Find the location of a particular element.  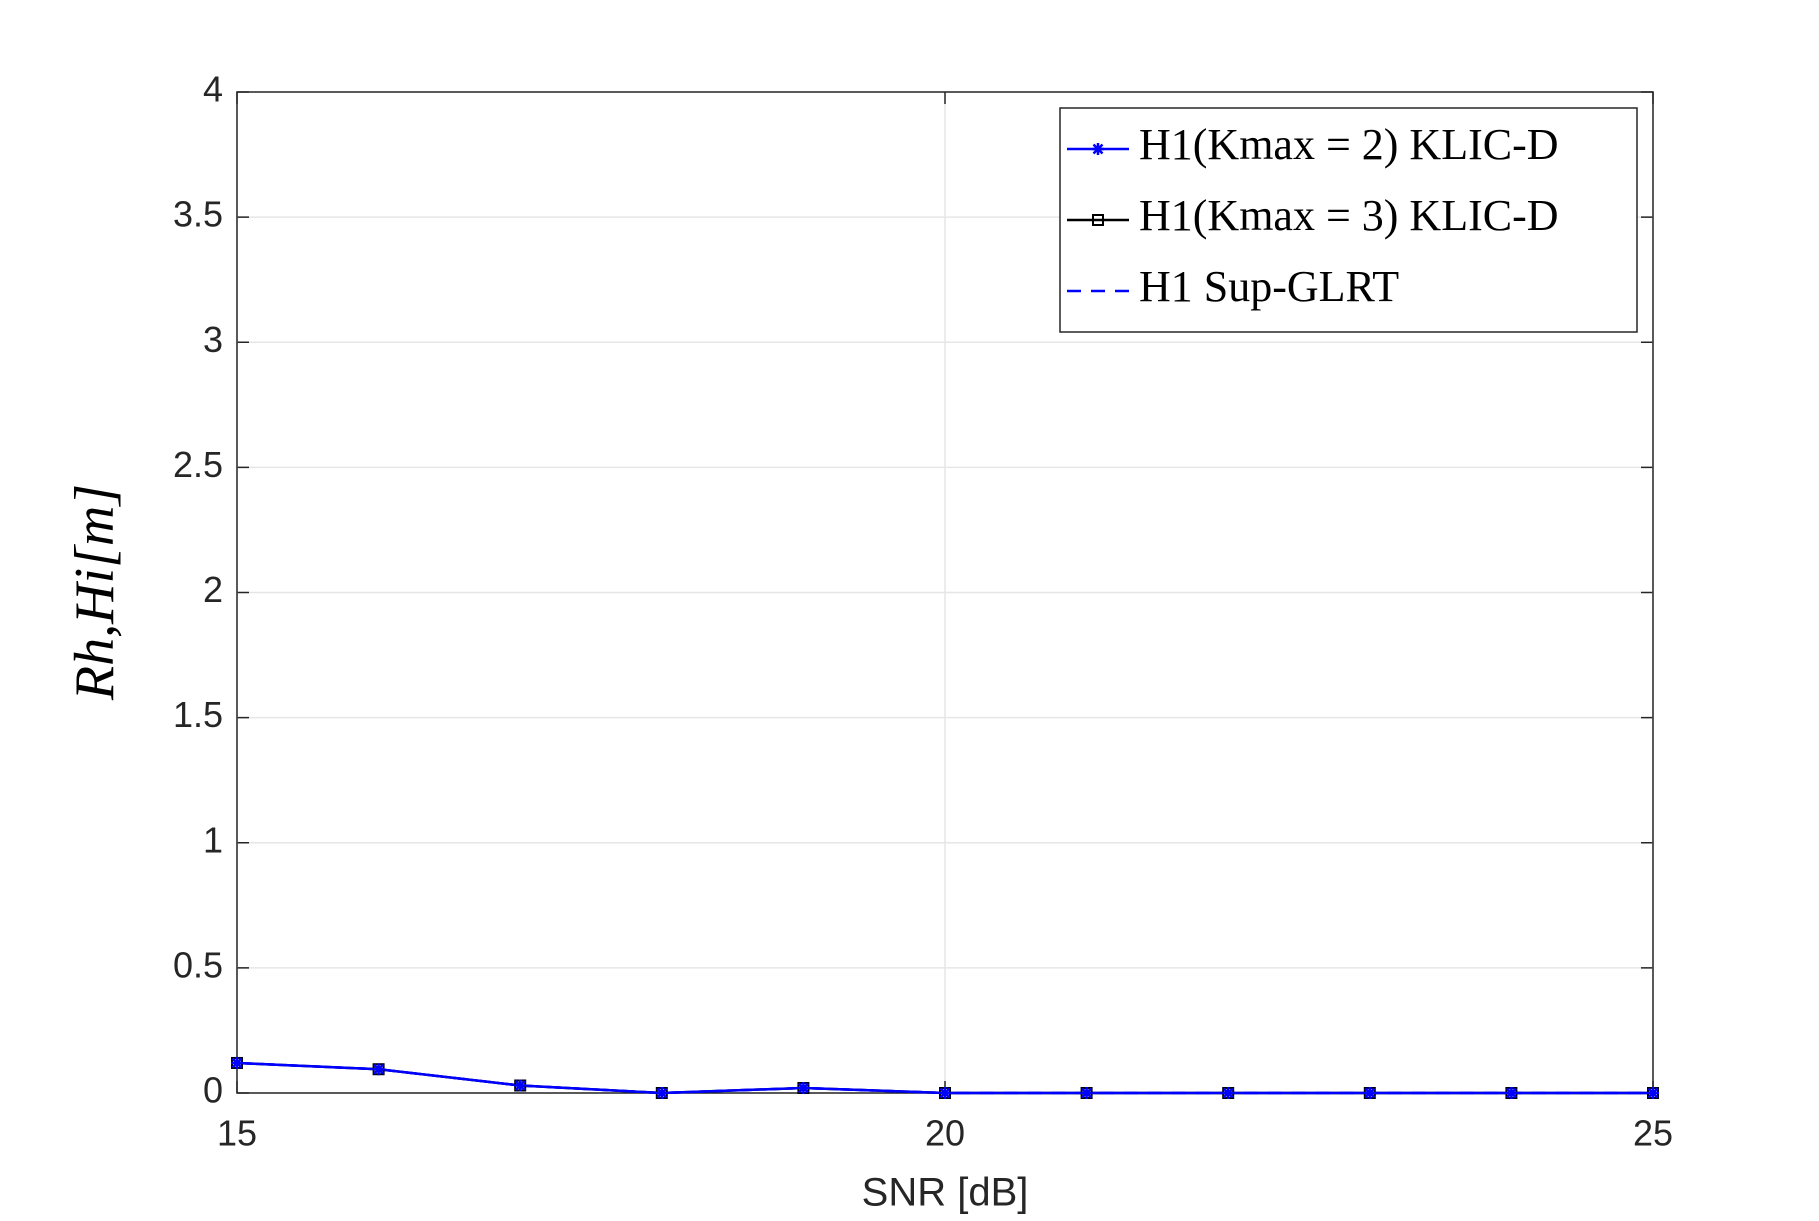

y-tick-label: 2.5 is located at coordinates (198, 464).